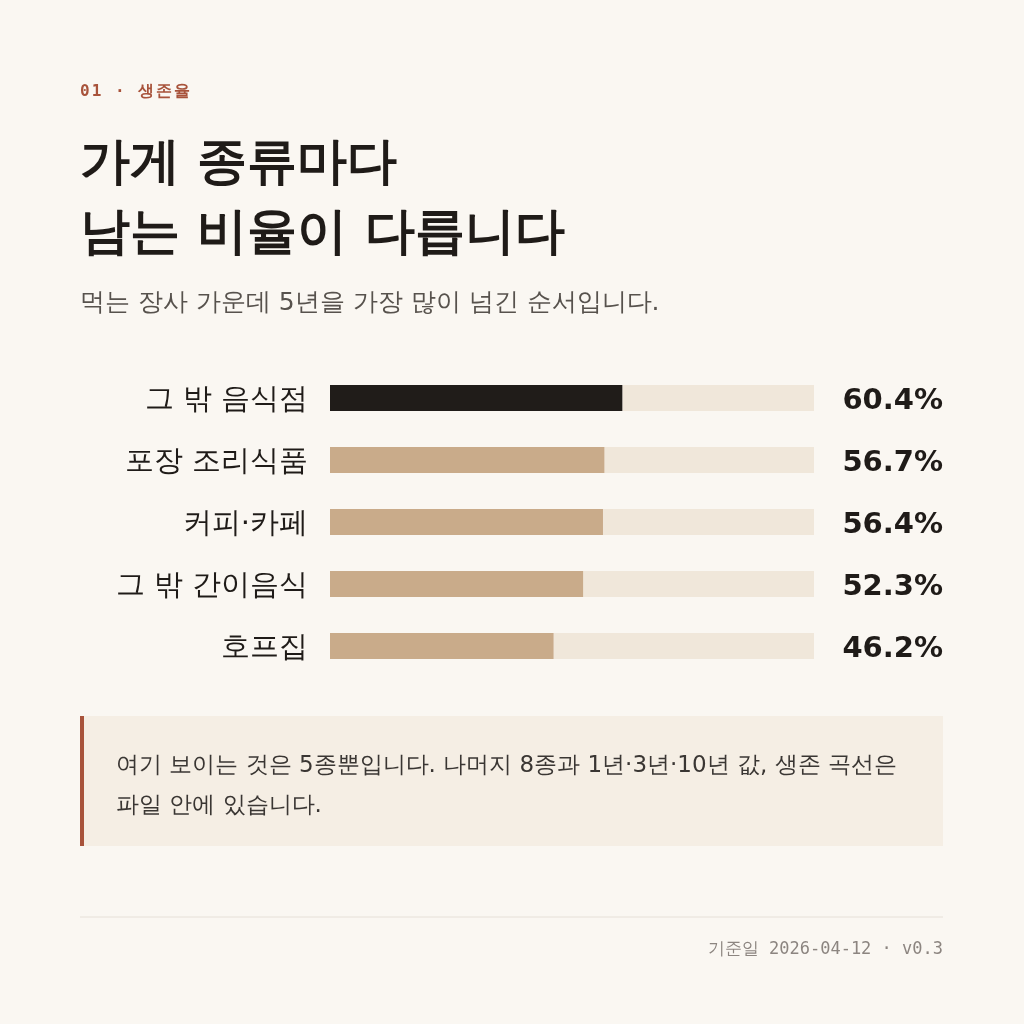 This screenshot has height=1024, width=1024. I want to click on chart-subtitle: 먹는 장사 가운데 5년을 가장 많이 넘긴 순서입니다., so click(370, 301).